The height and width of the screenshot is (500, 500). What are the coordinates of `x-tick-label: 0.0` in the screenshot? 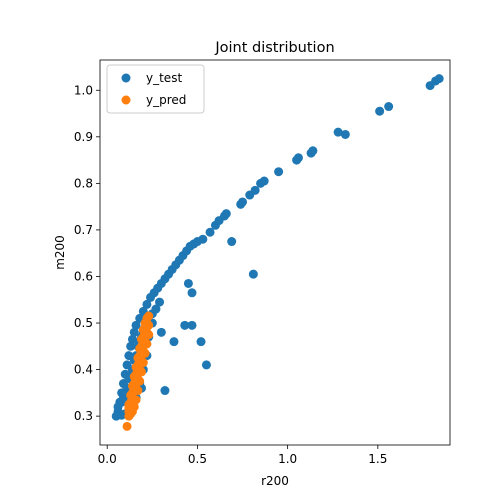 It's located at (107, 459).